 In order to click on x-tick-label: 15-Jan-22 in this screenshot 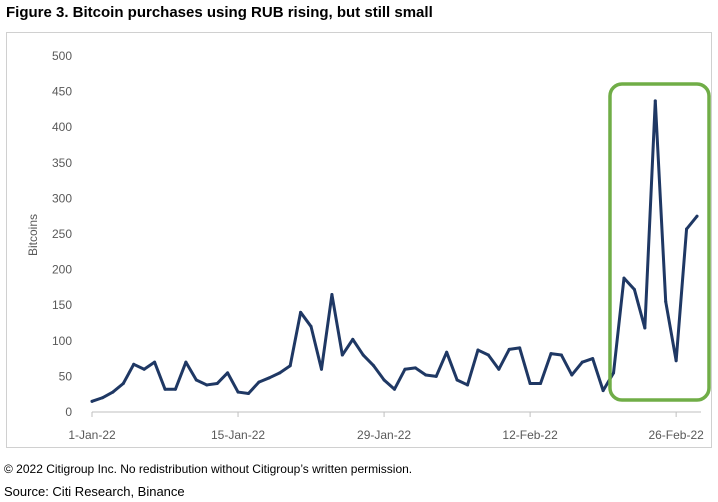, I will do `click(238, 435)`.